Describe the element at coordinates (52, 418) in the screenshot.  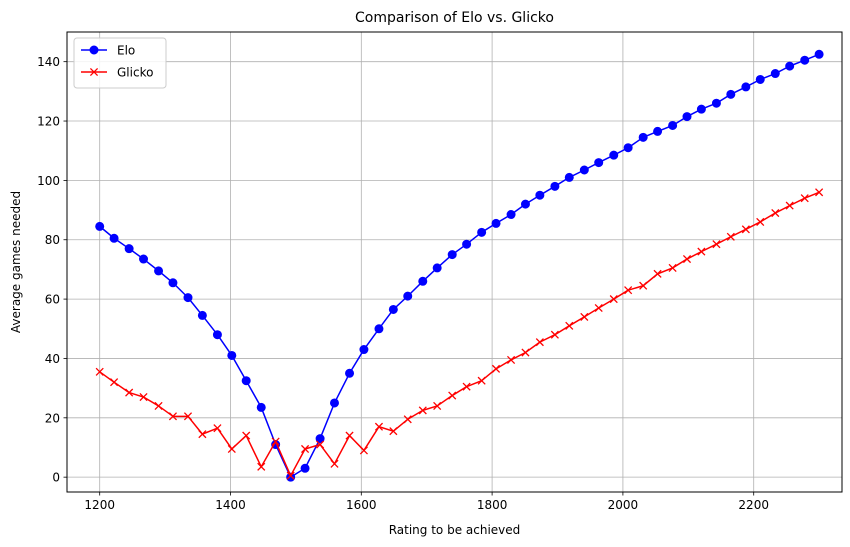
I see `y-tick-label: 20` at that location.